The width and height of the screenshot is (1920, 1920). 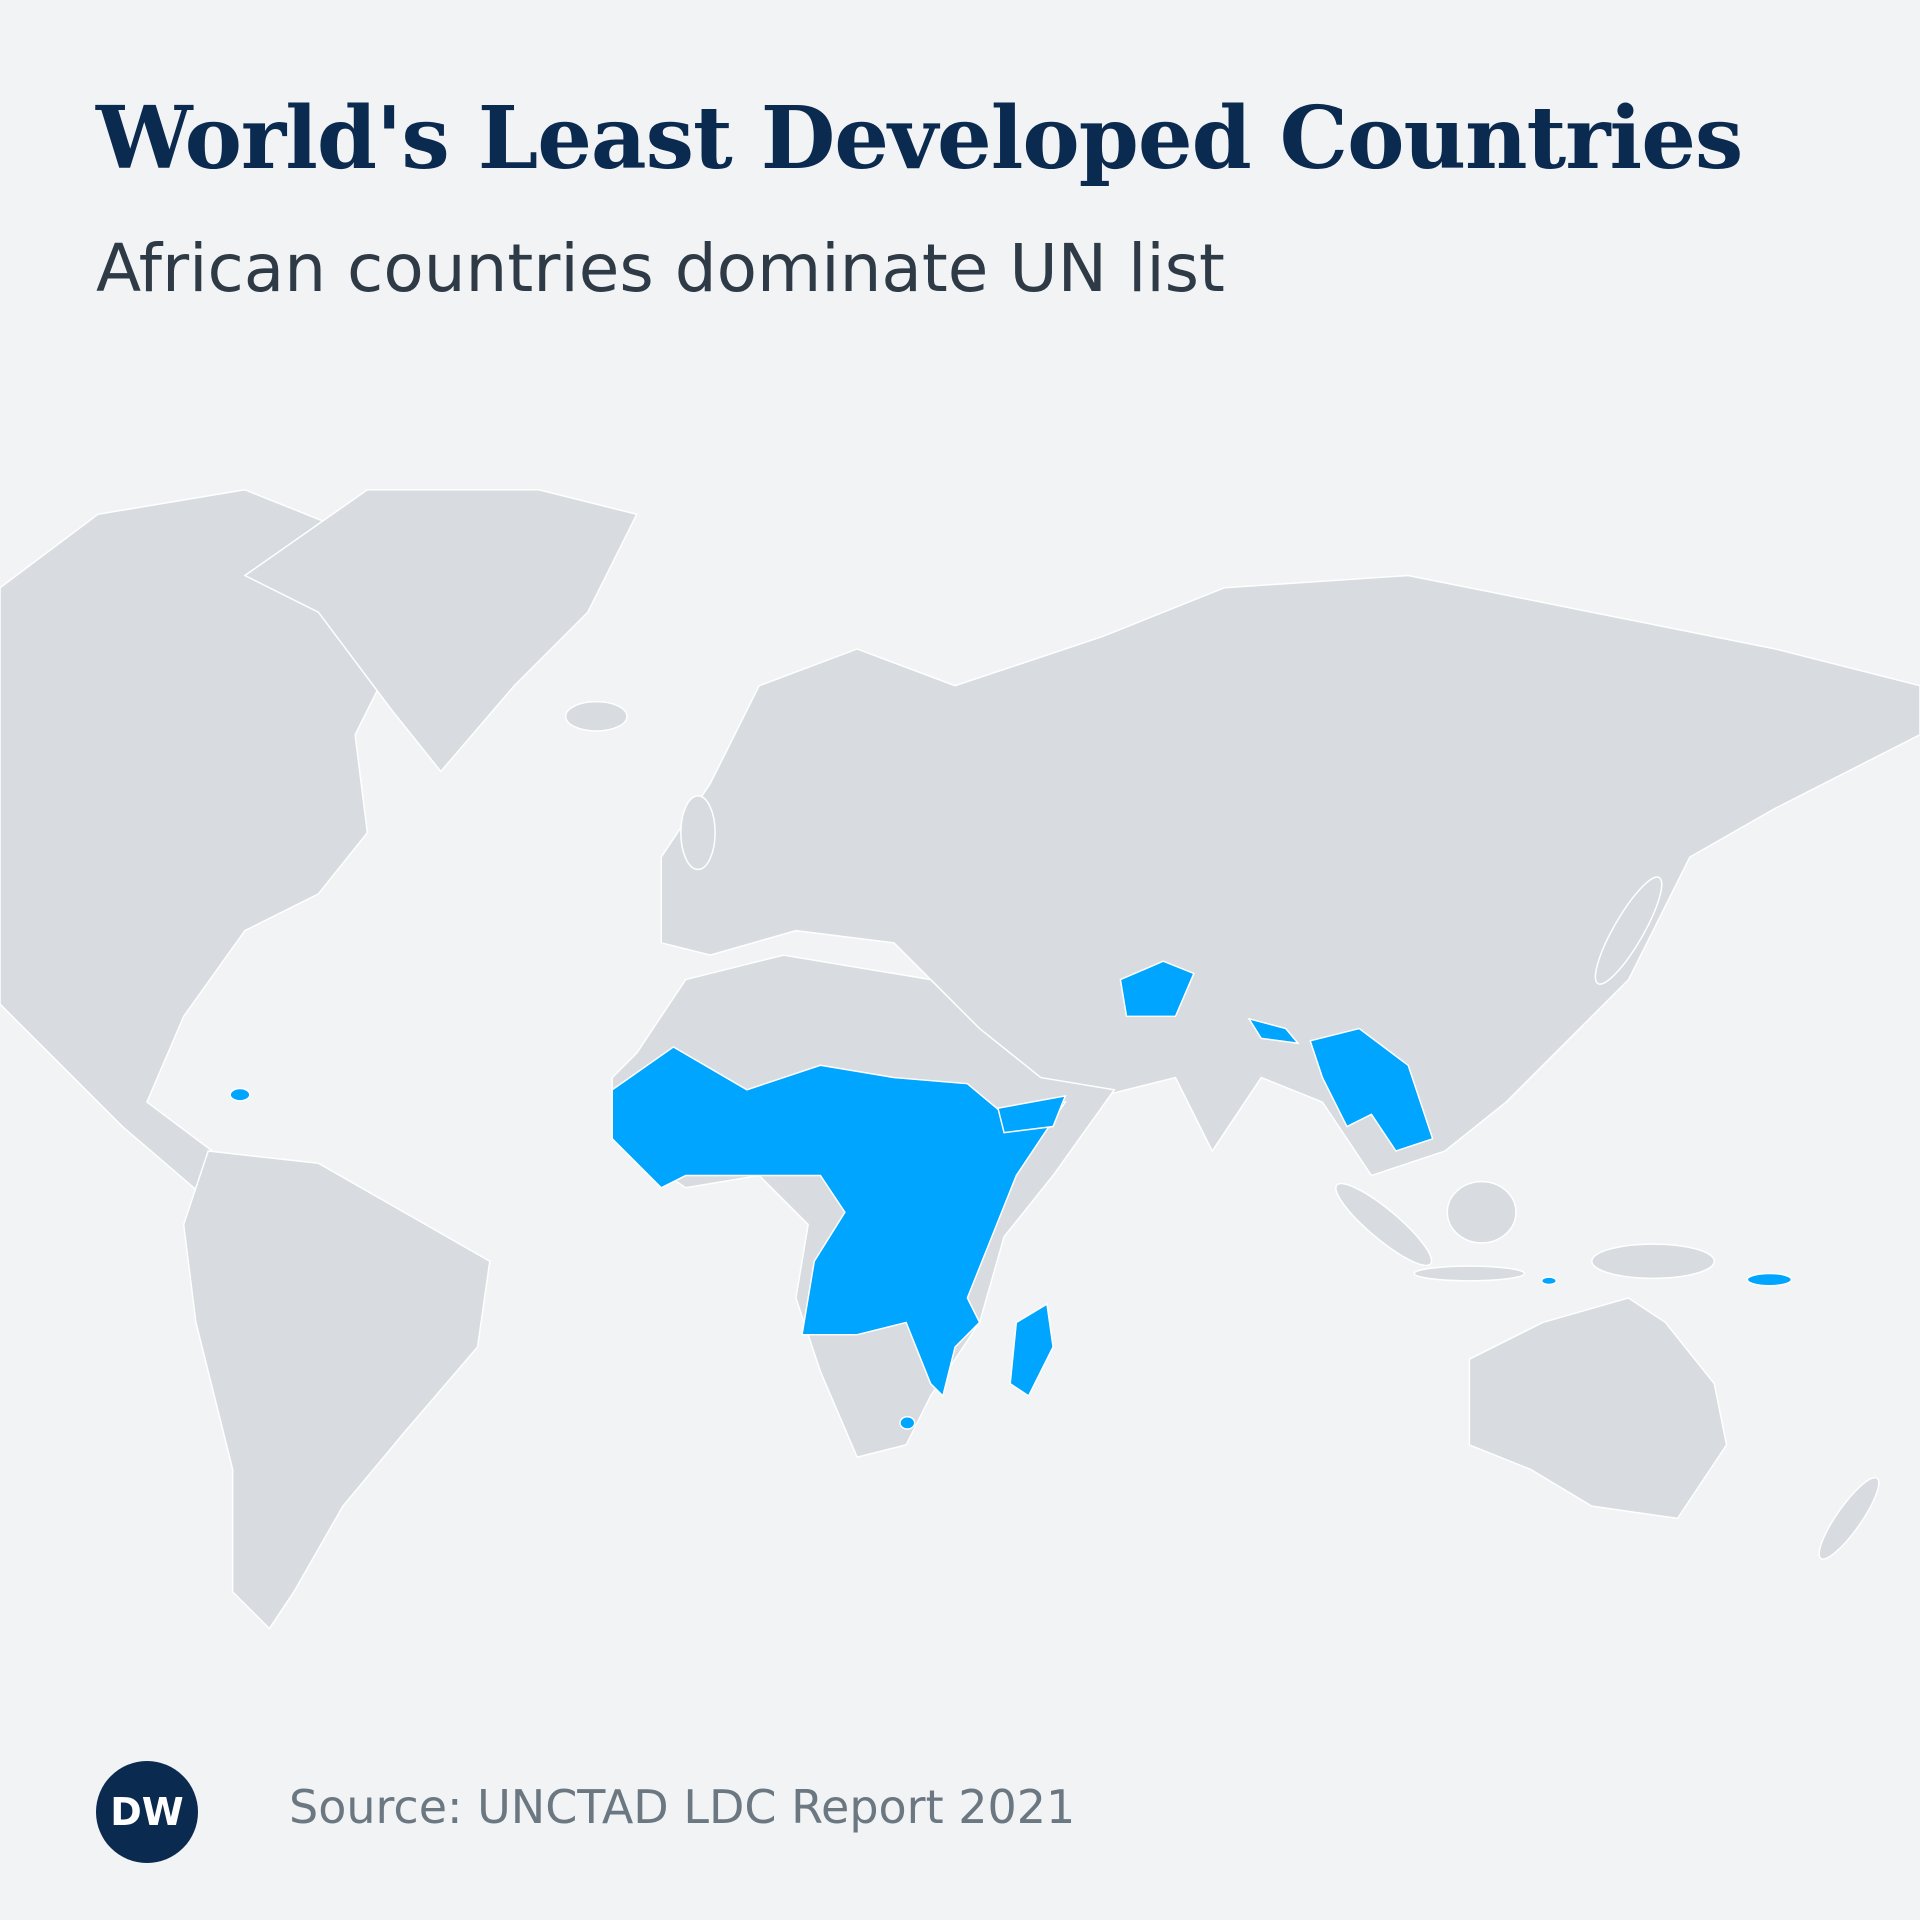 What do you see at coordinates (839, 1222) in the screenshot?
I see `ldc-africa` at bounding box center [839, 1222].